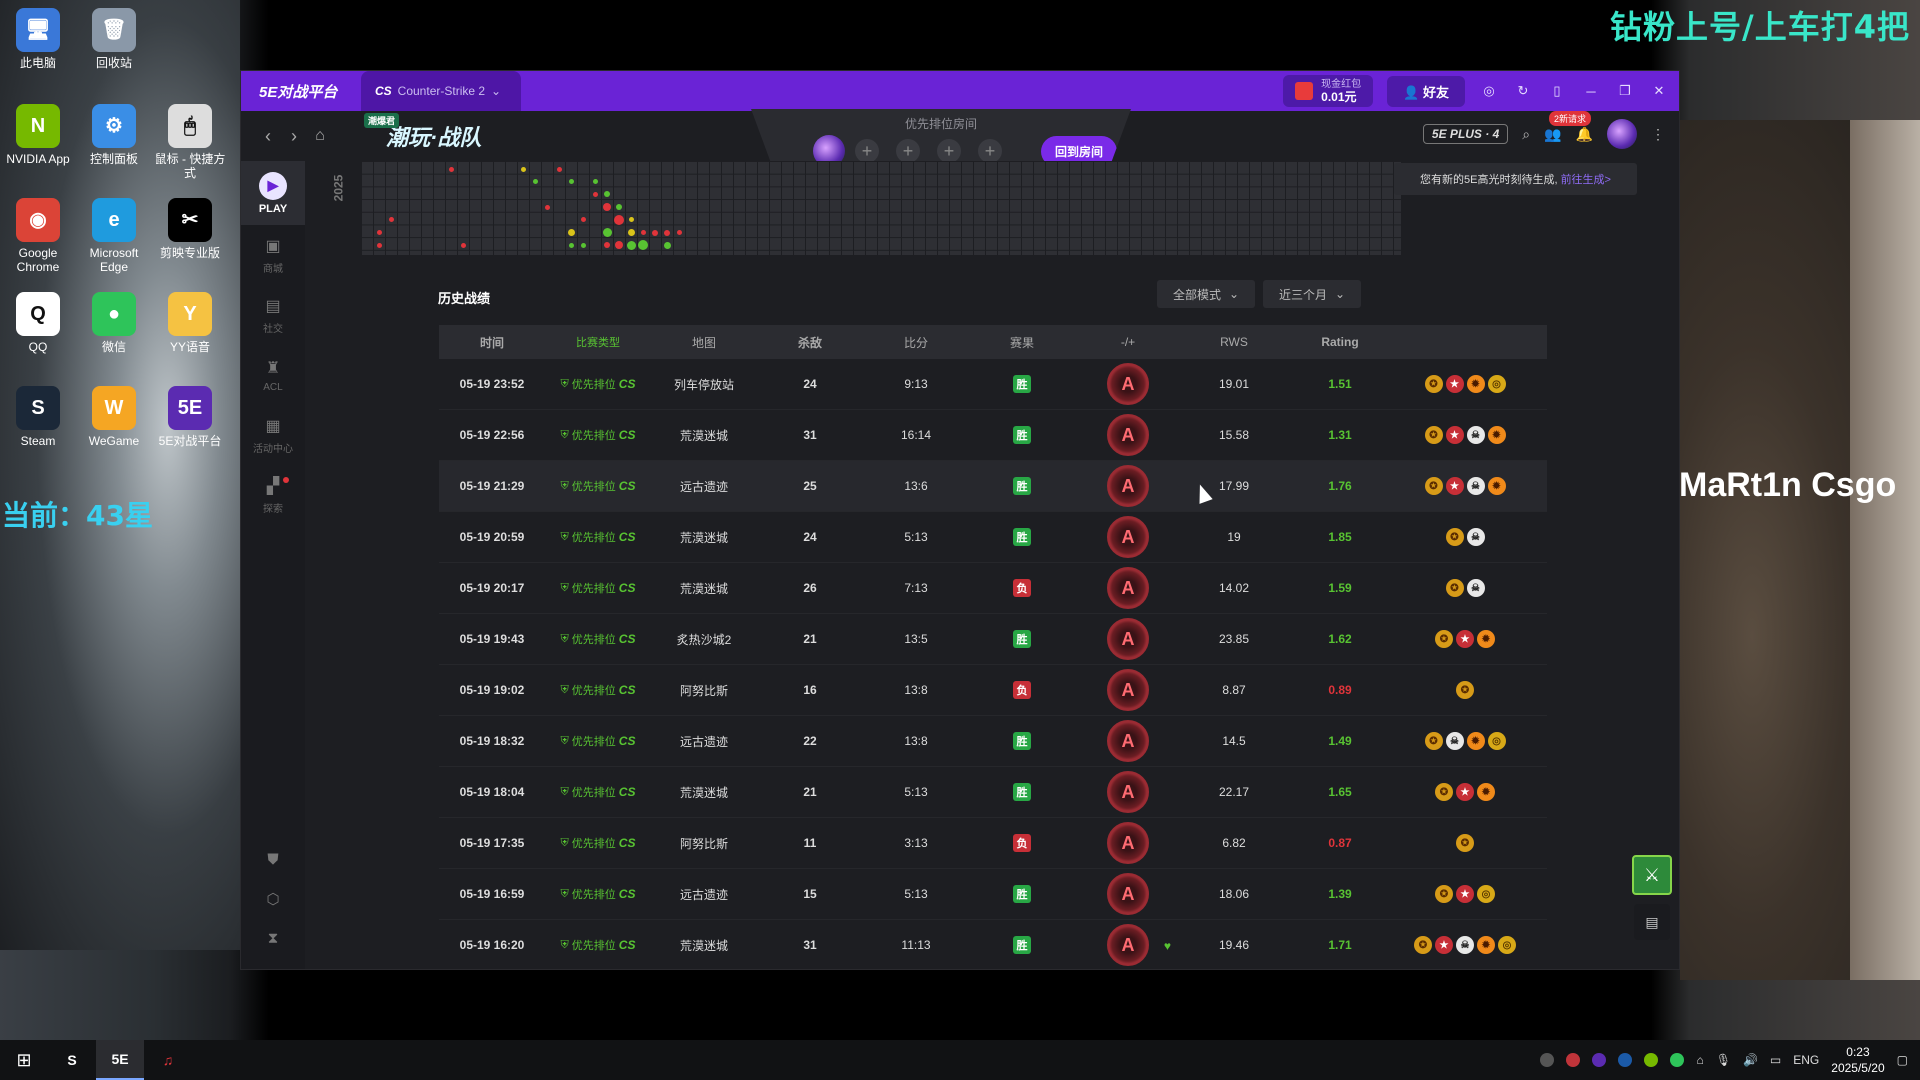 This screenshot has height=1080, width=1920. What do you see at coordinates (993, 690) in the screenshot?
I see `table-row: 05-19 19:02 ⛨ 优先排位 CS 阿努比斯 16 13:8 负 A 8.87 0.89 ✪` at bounding box center [993, 690].